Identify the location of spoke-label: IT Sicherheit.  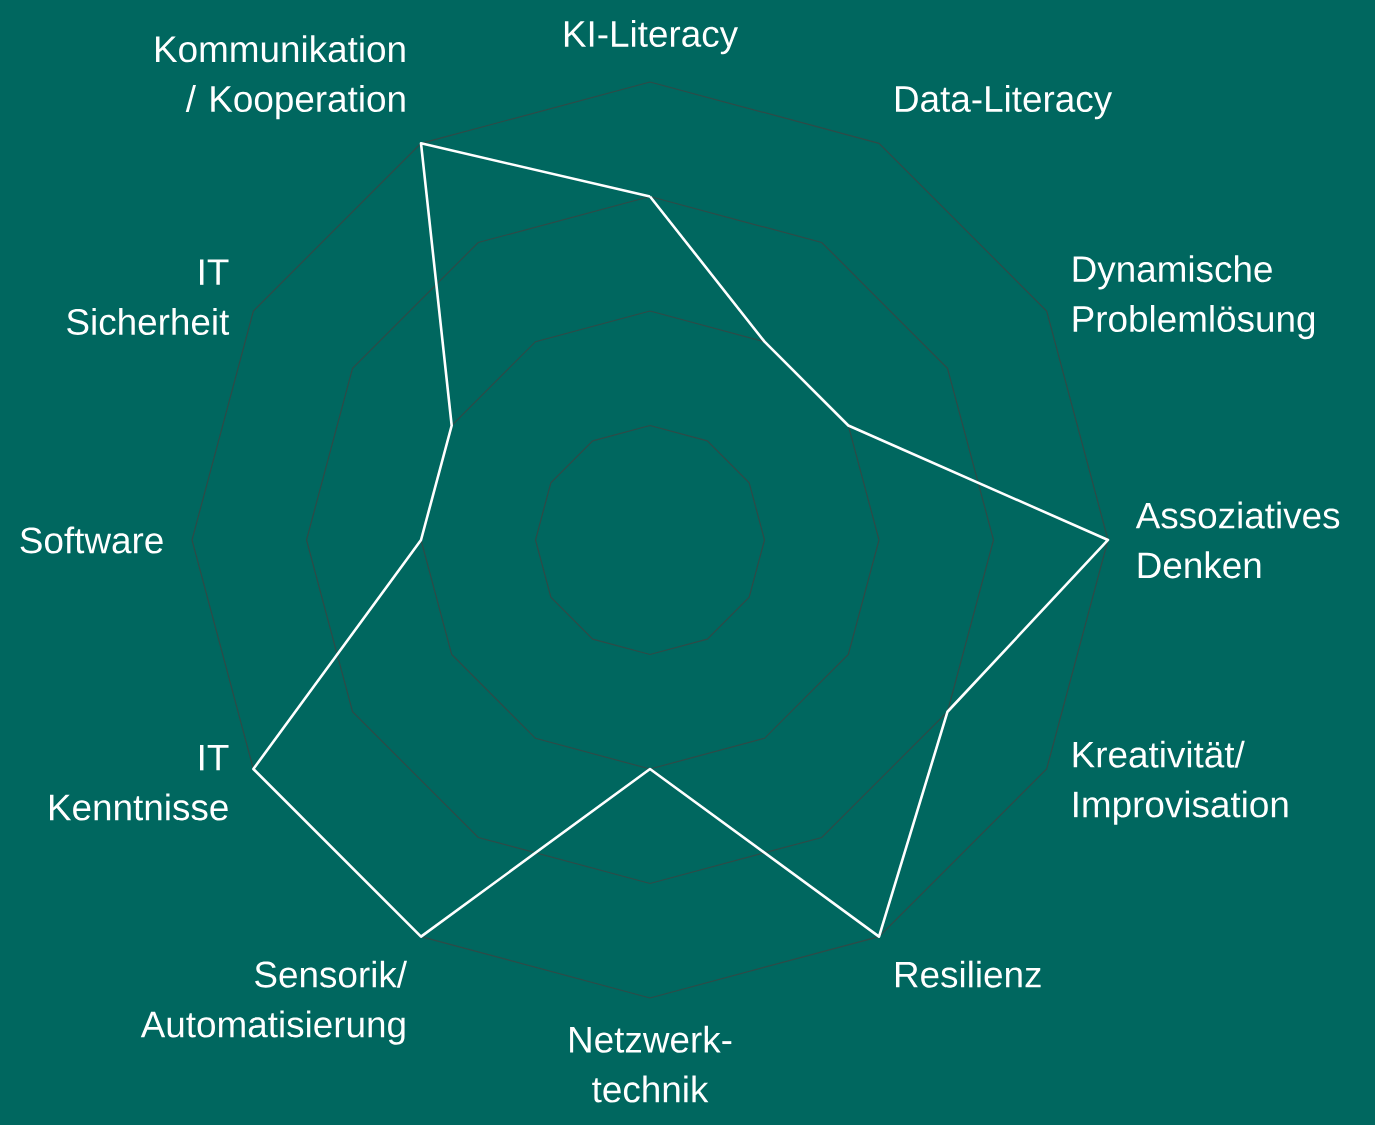
(148, 297).